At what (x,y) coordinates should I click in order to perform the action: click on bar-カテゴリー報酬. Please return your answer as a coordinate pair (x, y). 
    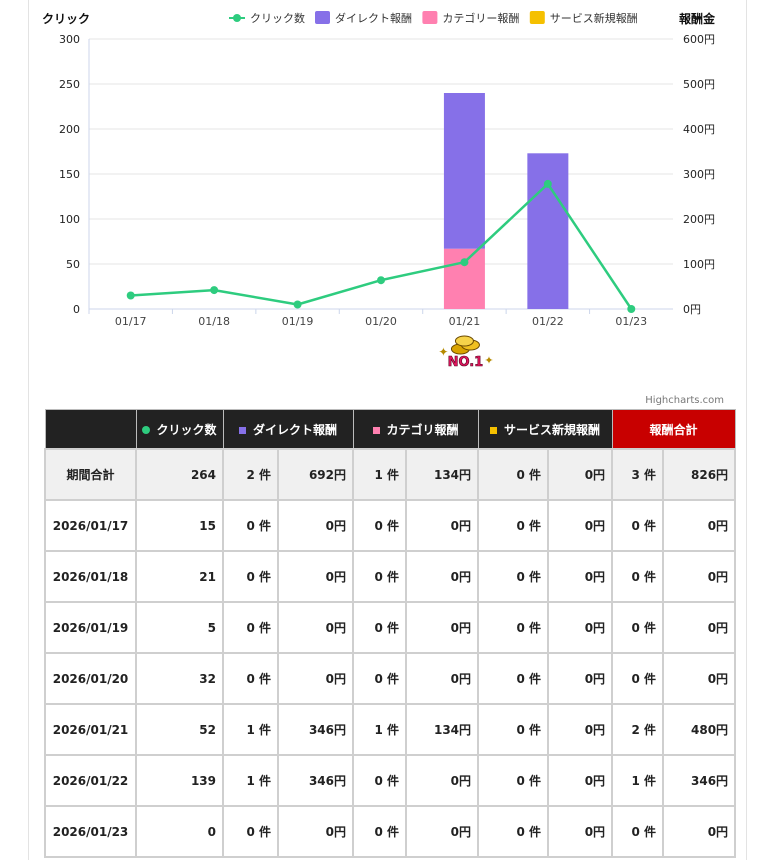
    Looking at the image, I should click on (464, 278).